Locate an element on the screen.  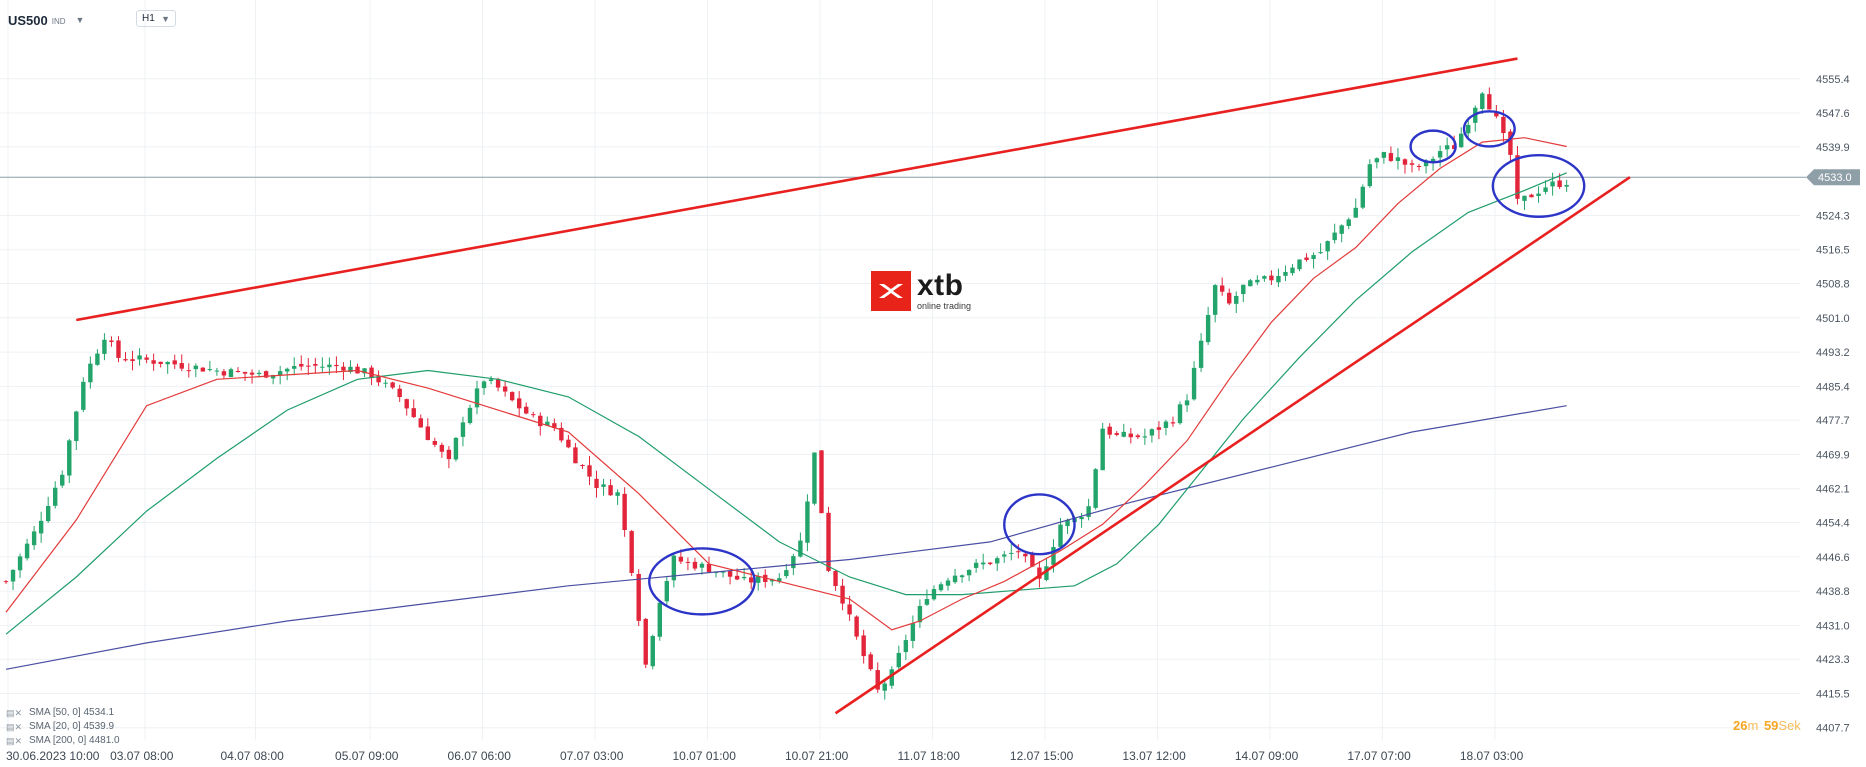
legend-text: SMA [50, 0] 4534.1 is located at coordinates (72, 712).